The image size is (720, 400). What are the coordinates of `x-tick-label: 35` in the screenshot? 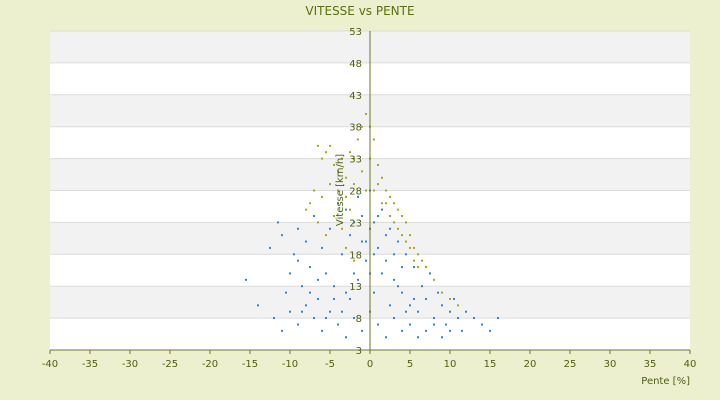 It's located at (650, 364).